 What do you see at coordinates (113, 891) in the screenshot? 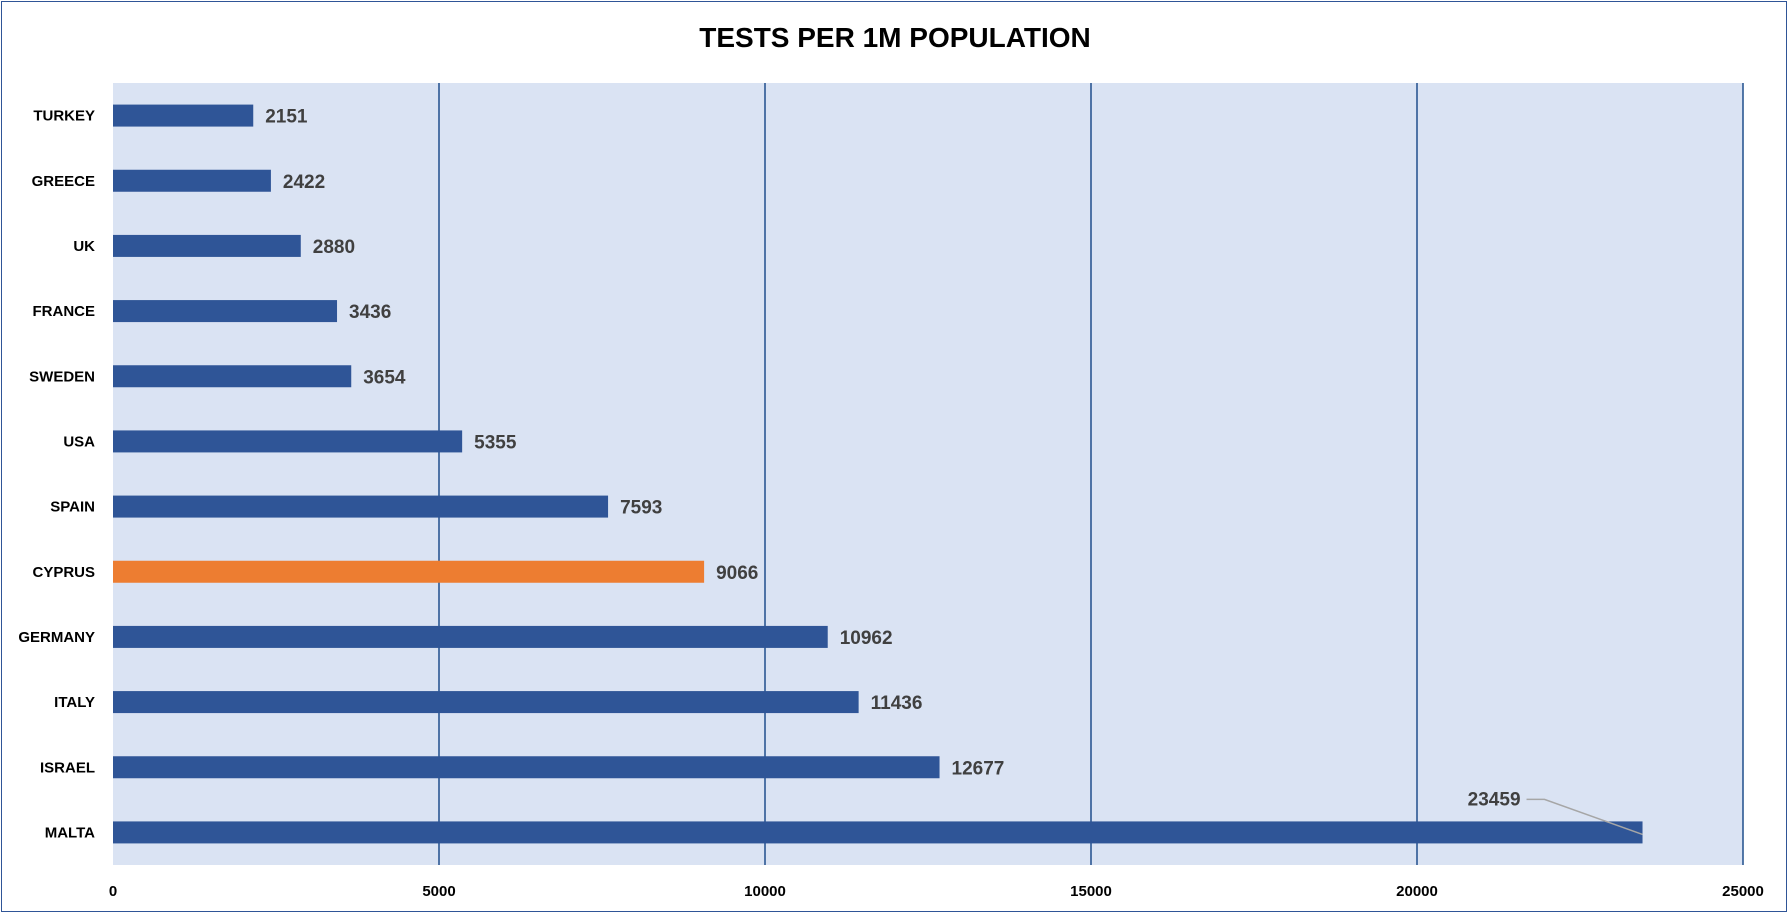
I see `x-tick-label: 0` at bounding box center [113, 891].